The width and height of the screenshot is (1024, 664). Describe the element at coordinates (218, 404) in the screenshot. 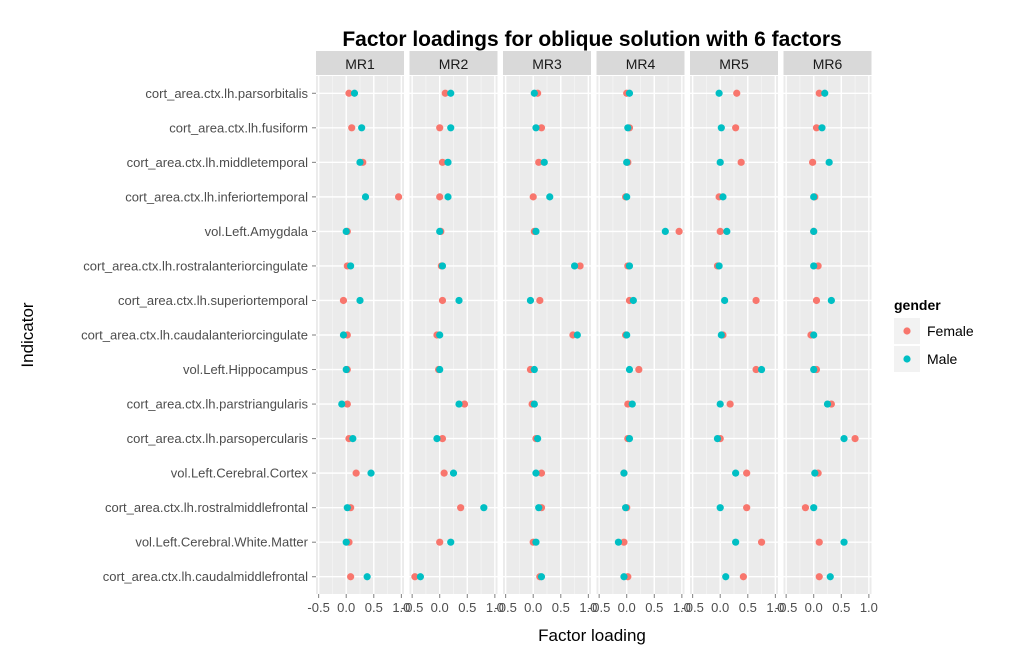

I see `y-tick-label: cort_area.ctx.lh.parstriangularis` at that location.